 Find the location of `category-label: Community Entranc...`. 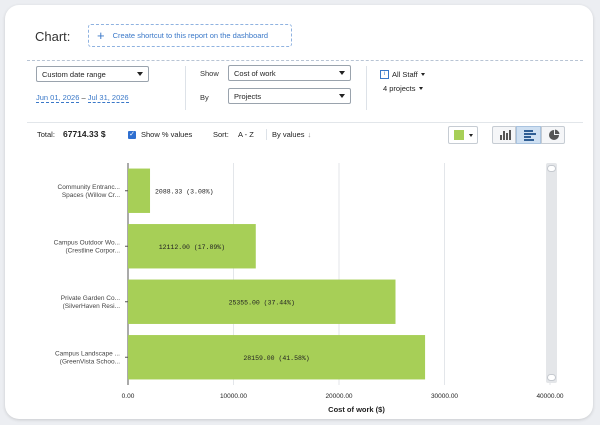

category-label: Community Entranc... is located at coordinates (89, 187).